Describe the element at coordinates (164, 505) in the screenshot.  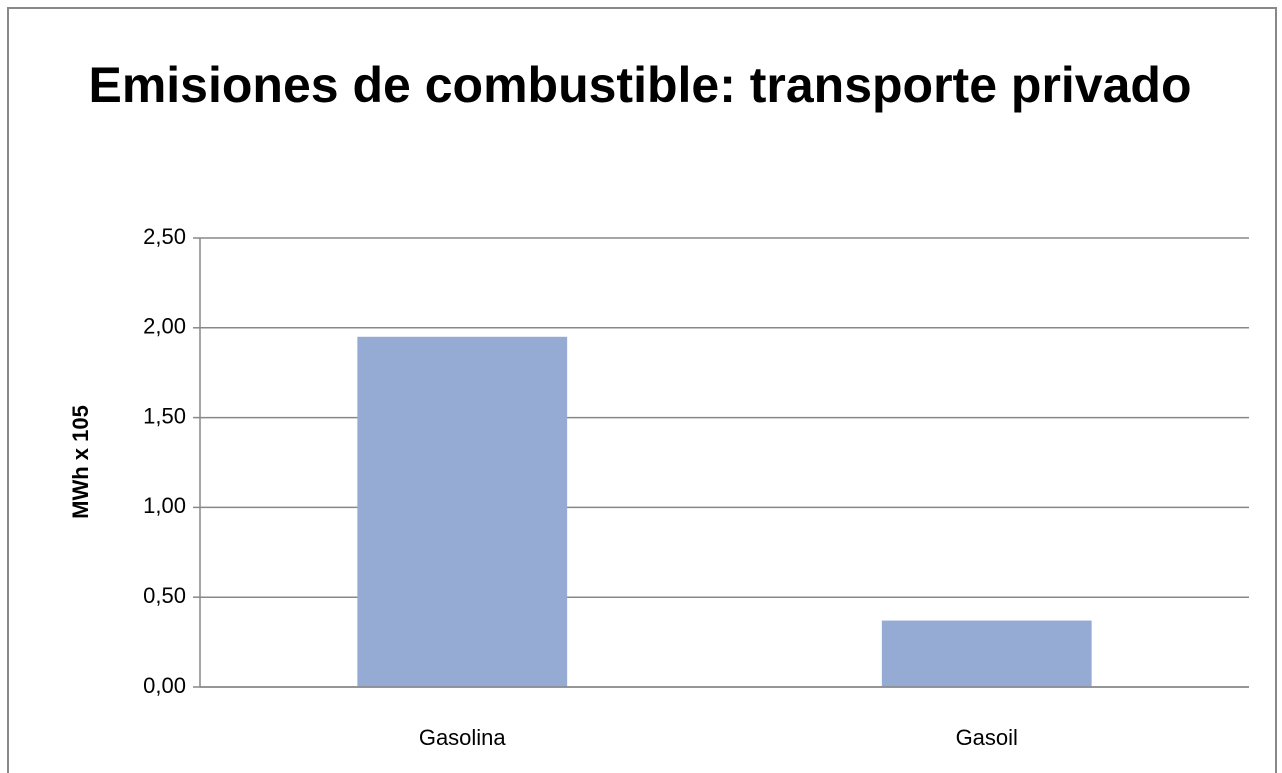
I see `y-tick-label: 1,00` at that location.